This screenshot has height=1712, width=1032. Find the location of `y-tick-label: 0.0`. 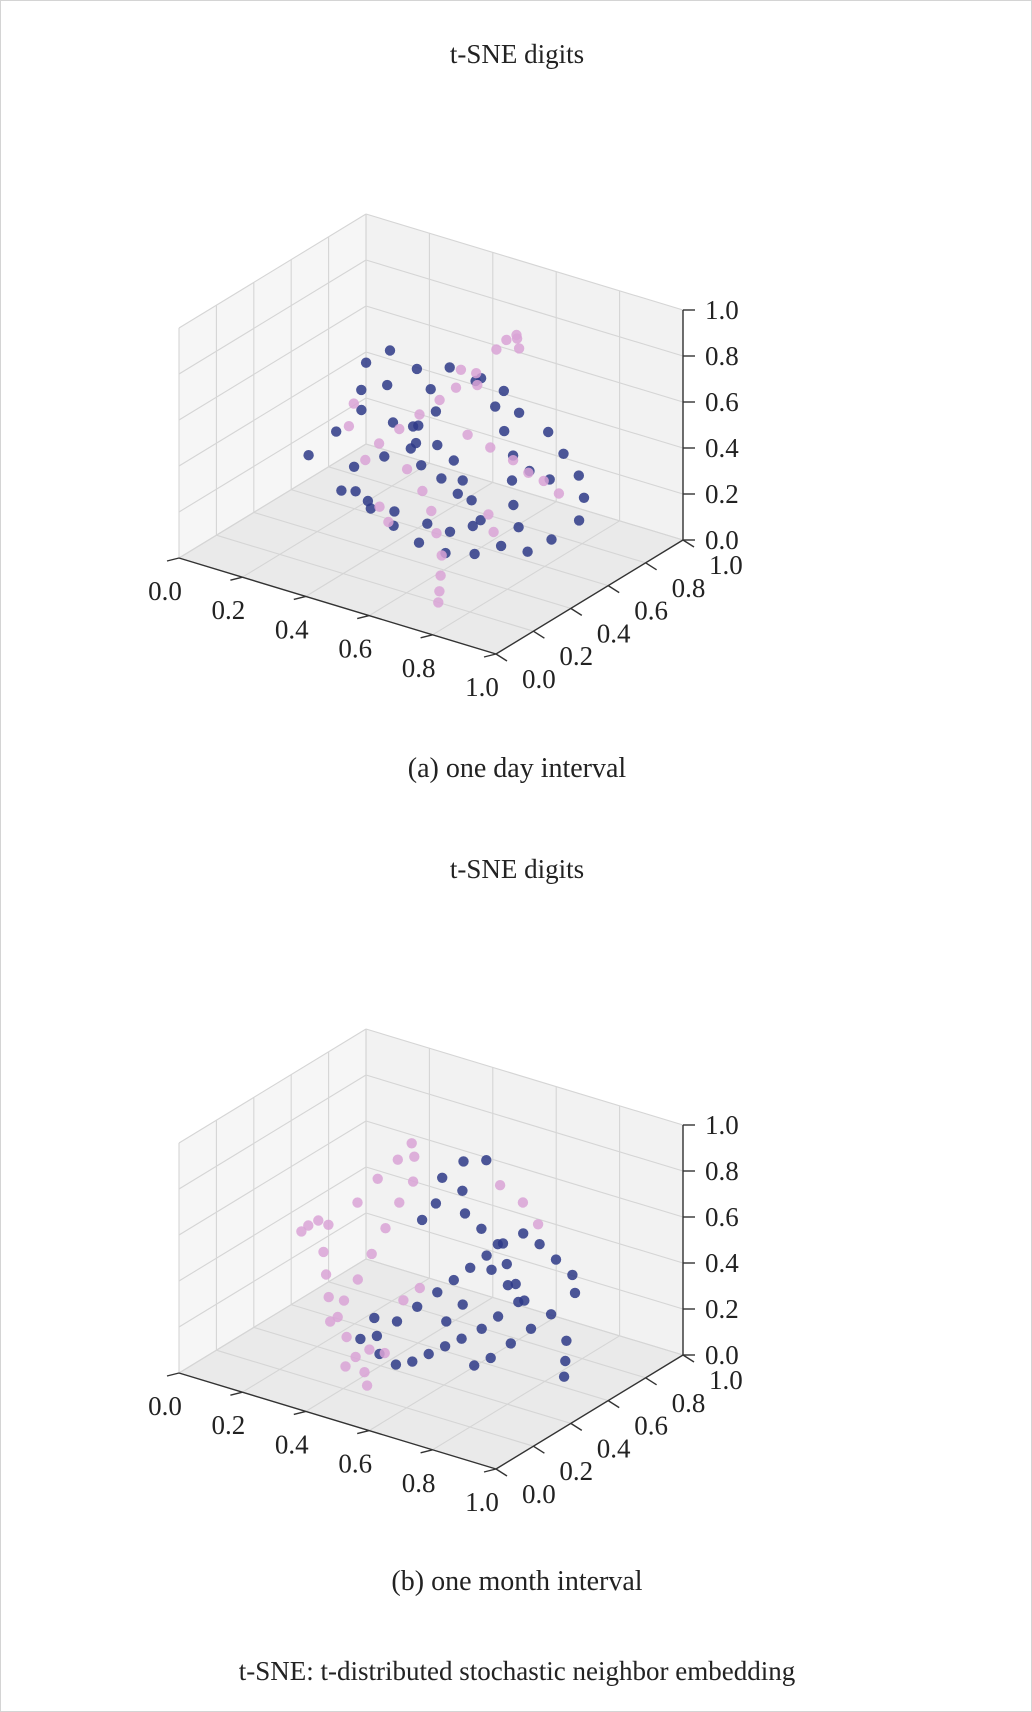

y-tick-label: 0.0 is located at coordinates (539, 679).